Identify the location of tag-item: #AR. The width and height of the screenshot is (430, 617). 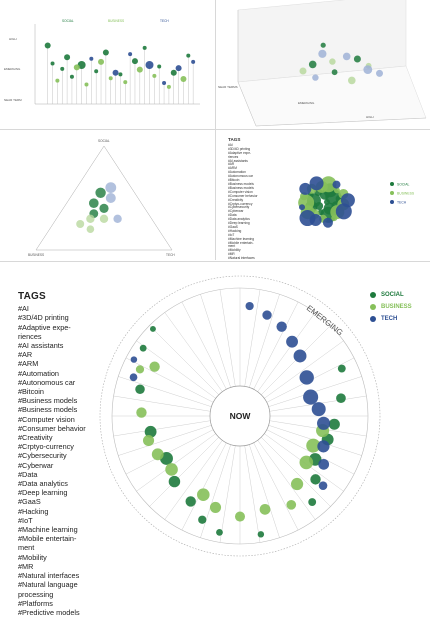
(25, 355).